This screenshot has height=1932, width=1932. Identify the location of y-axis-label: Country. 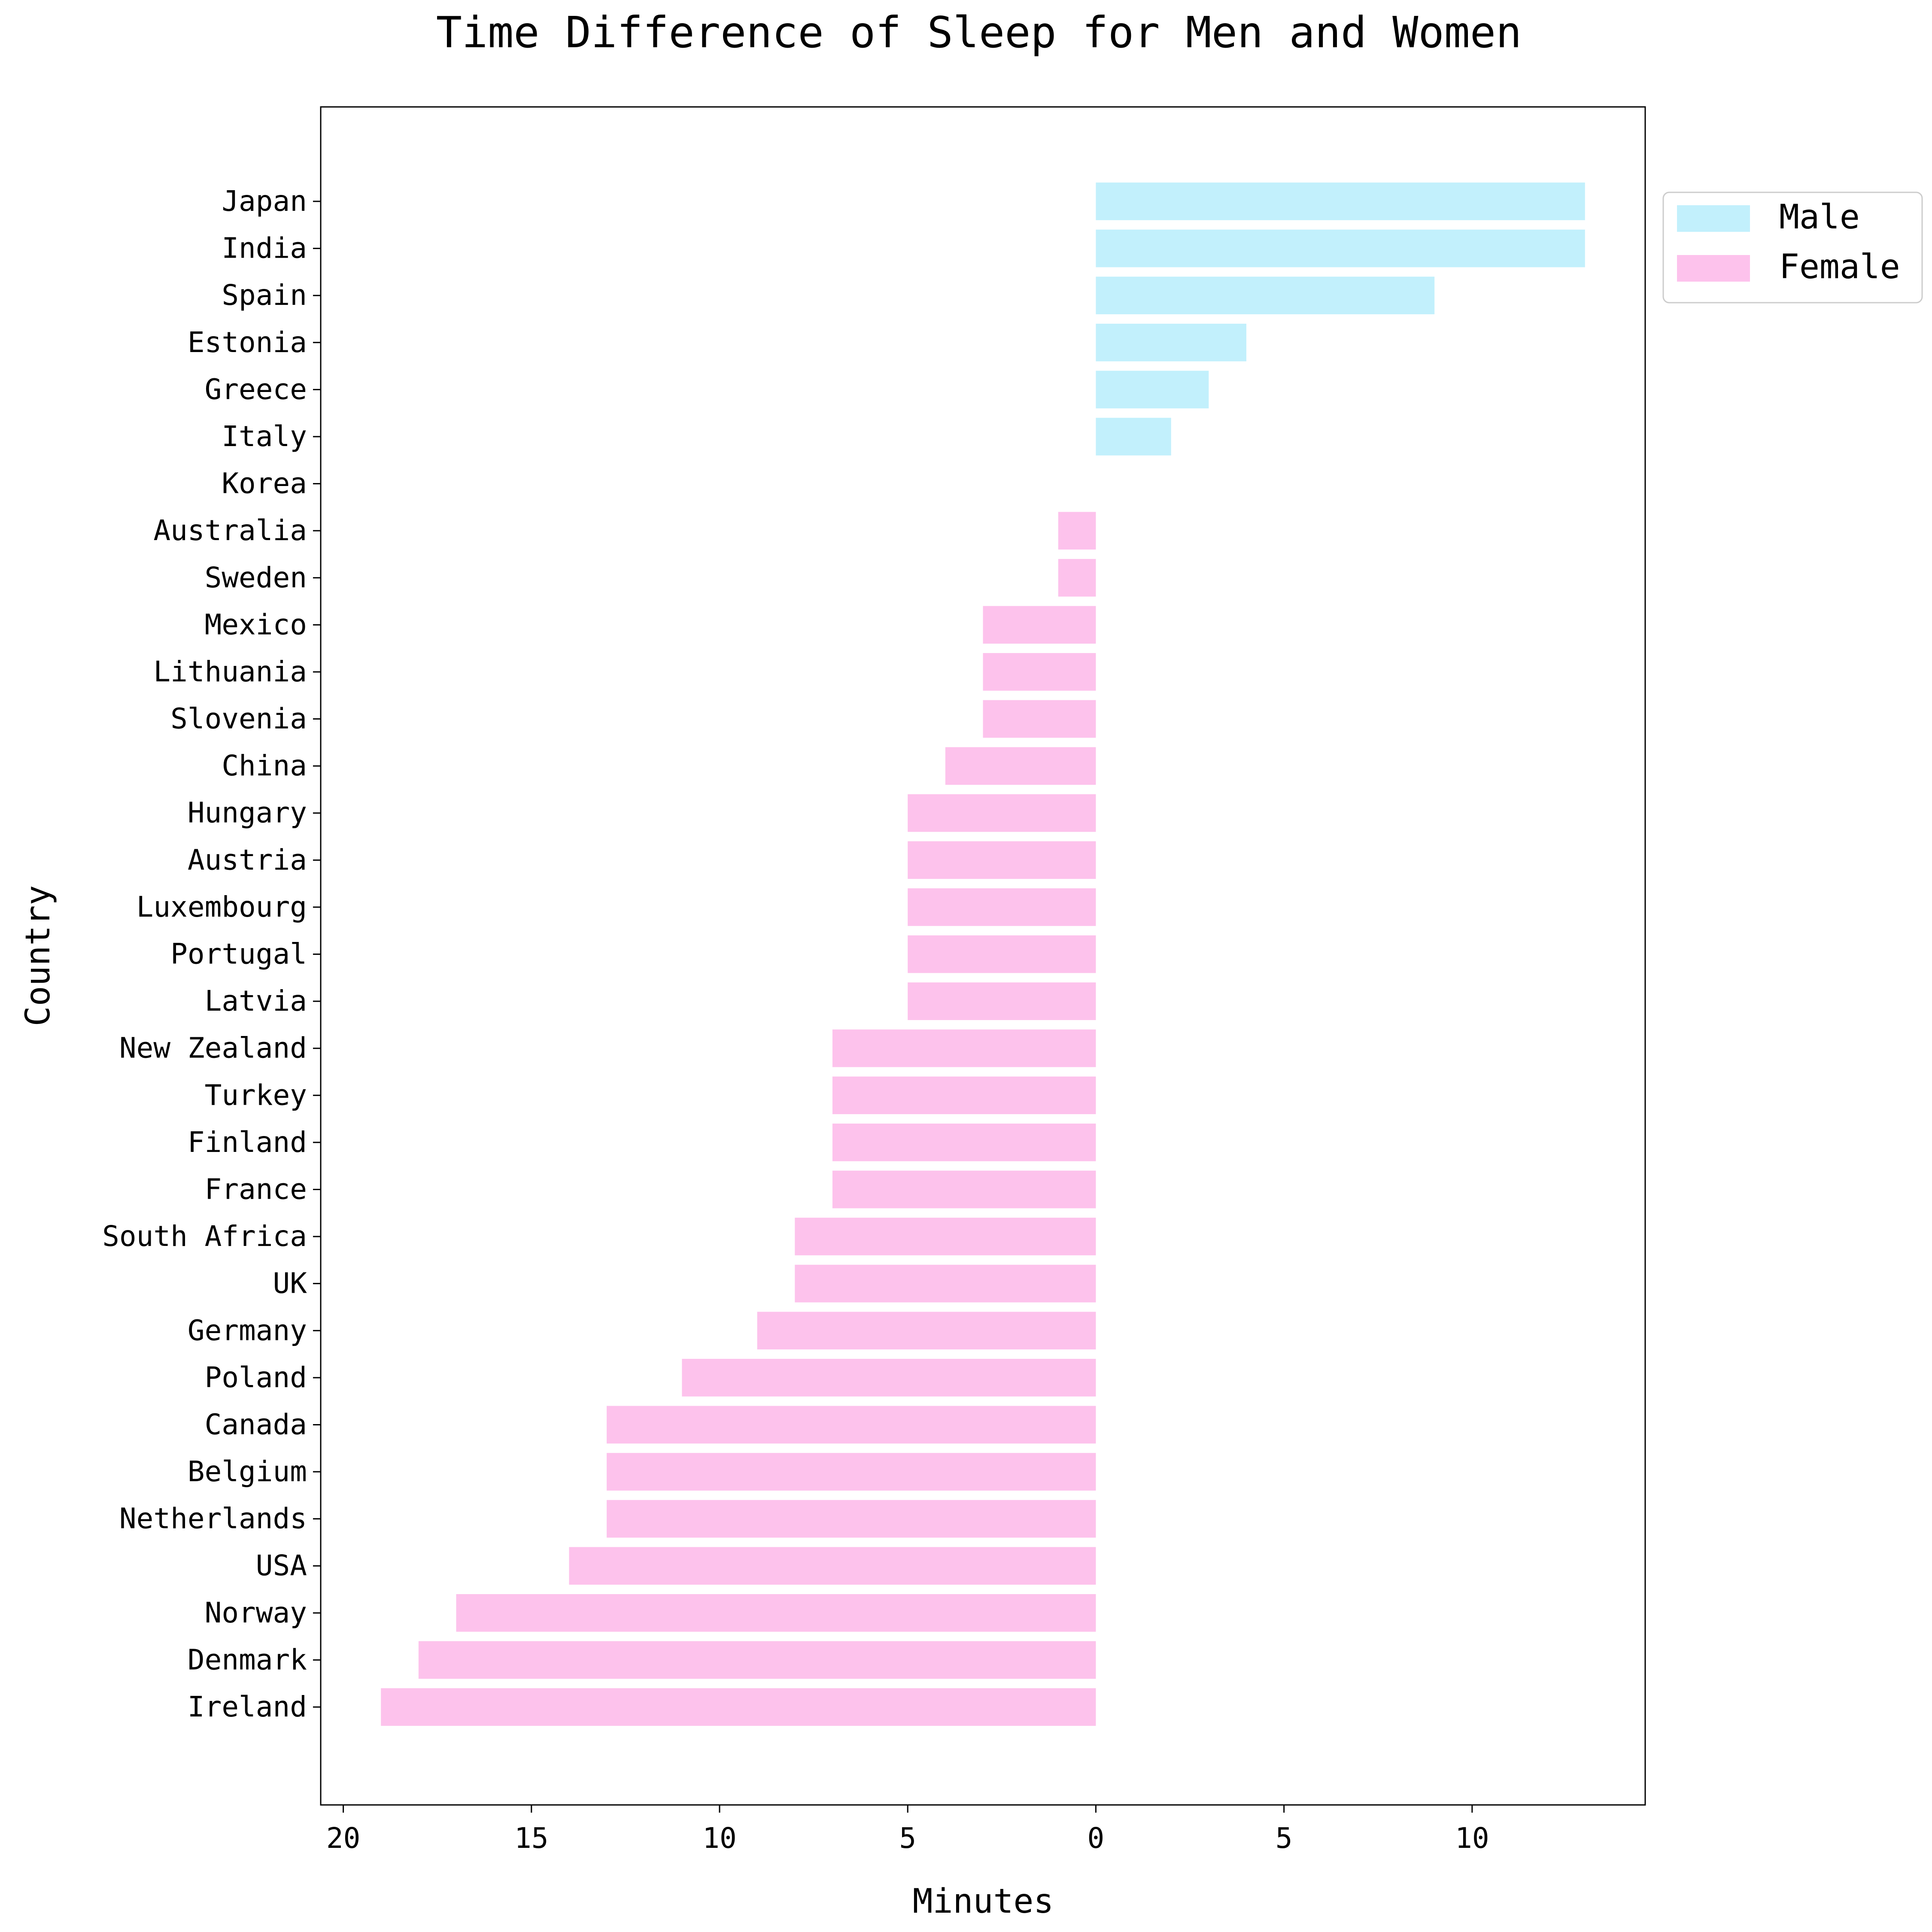
(38, 956).